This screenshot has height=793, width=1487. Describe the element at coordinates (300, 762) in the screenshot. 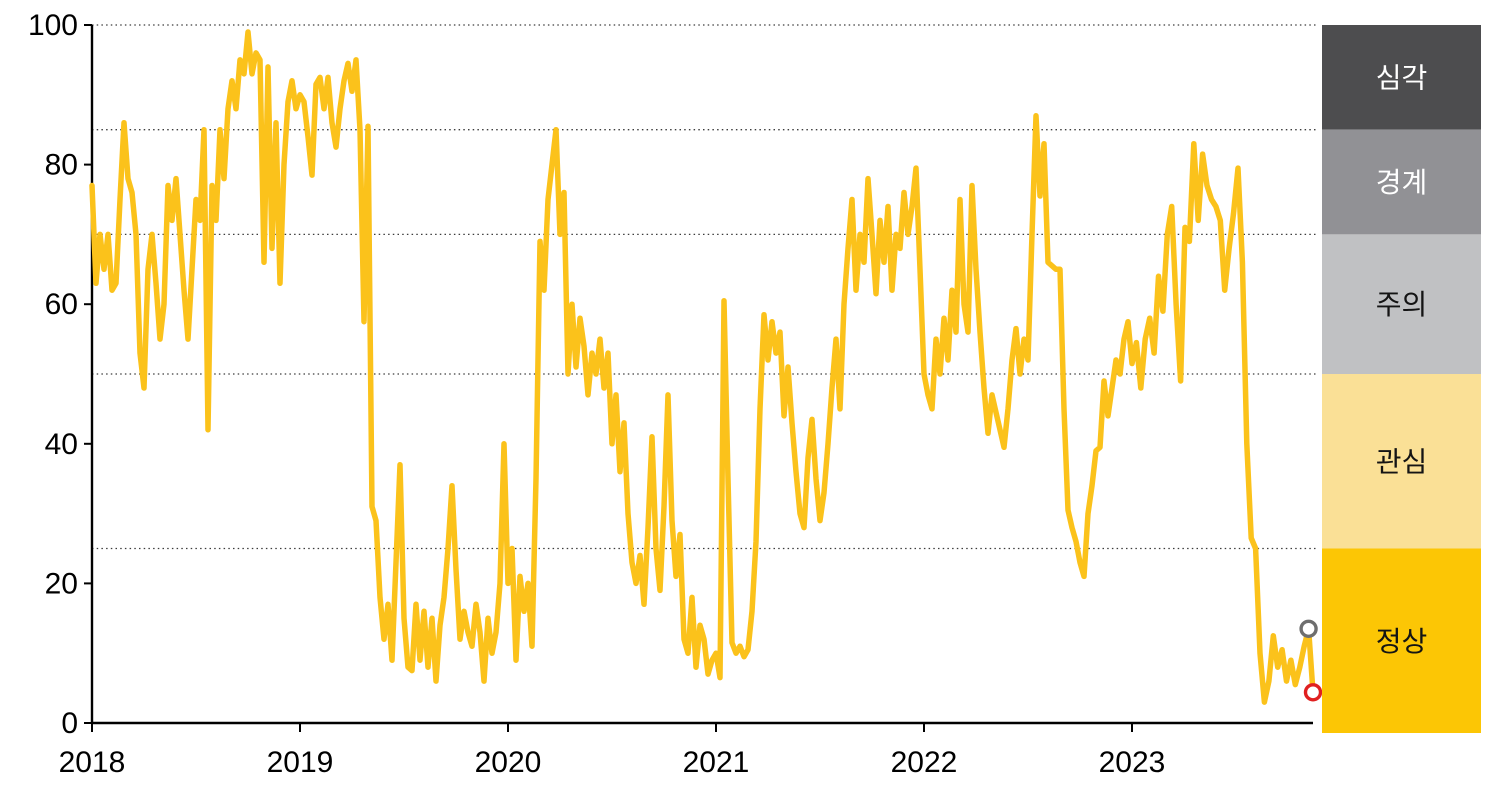

I see `x-tick-label: 2019` at that location.